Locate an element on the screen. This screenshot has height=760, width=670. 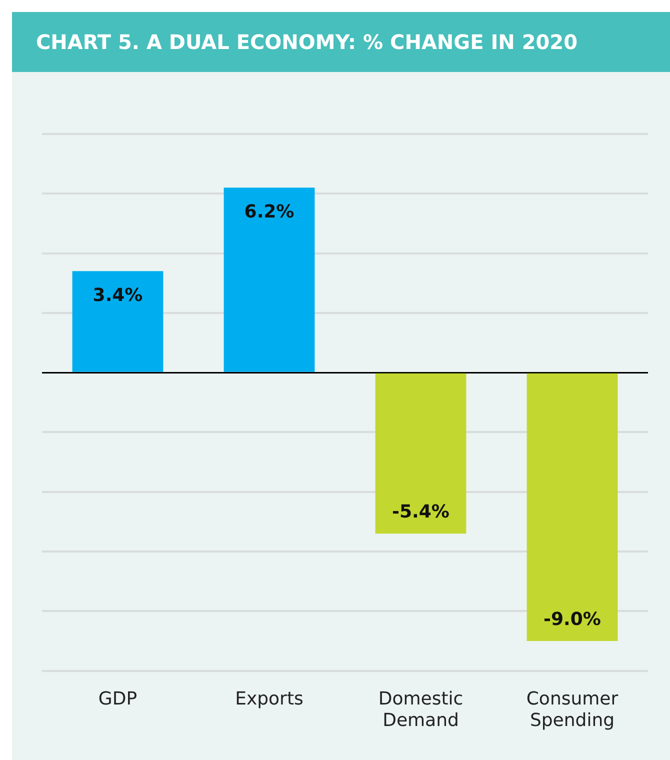
x-tick-label: Exports is located at coordinates (269, 699).